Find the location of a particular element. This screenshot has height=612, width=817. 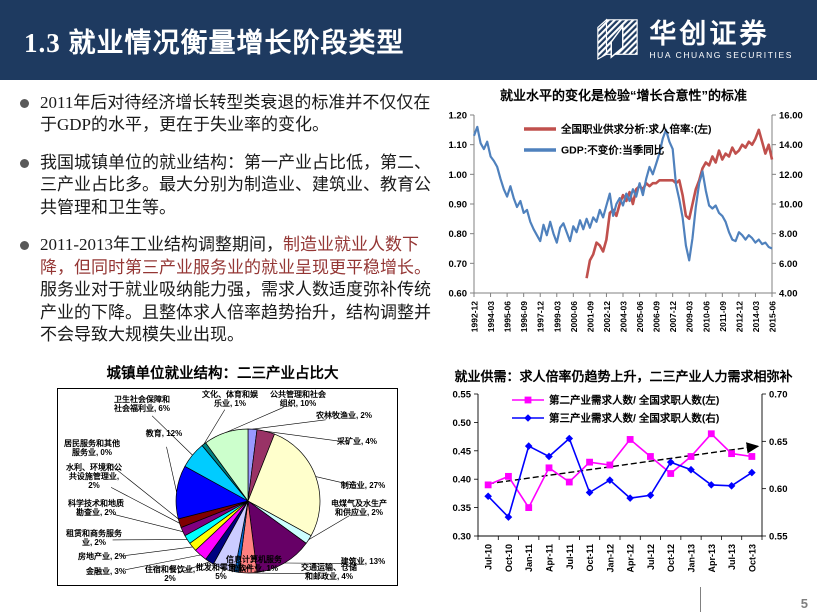

svg-text: Oct-13 is located at coordinates (752, 558).